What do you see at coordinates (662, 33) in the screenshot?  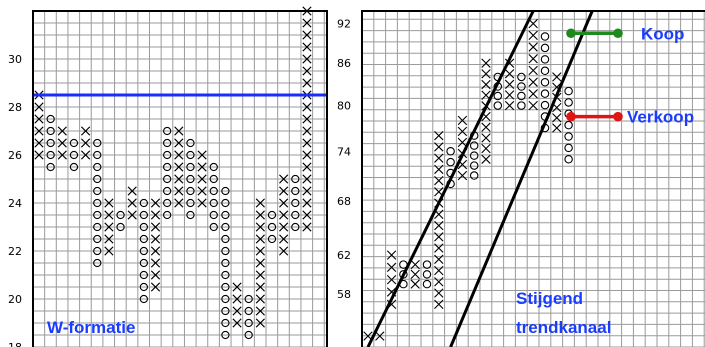 I see `signal-label: Koop` at bounding box center [662, 33].